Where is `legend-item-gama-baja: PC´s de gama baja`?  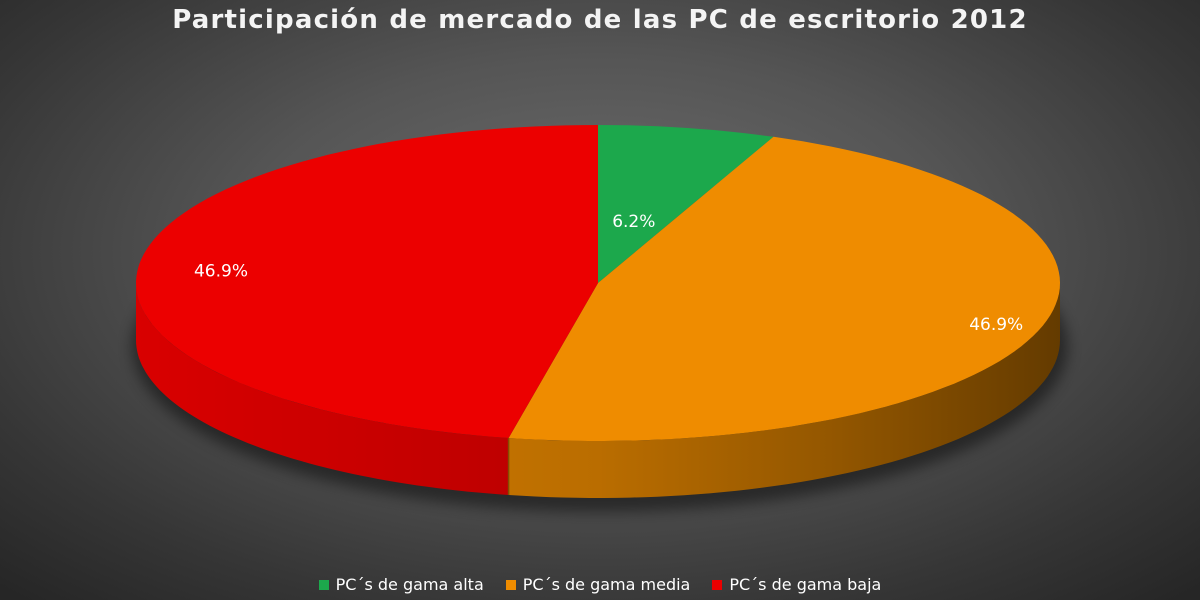
legend-item-gama-baja: PC´s de gama baja is located at coordinates (796, 584).